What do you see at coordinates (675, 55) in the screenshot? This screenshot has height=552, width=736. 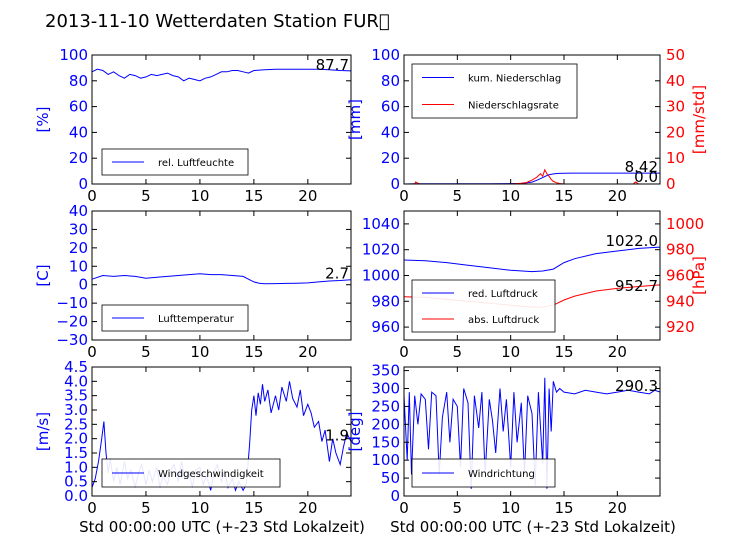 I see `y2-tick-label: 50` at bounding box center [675, 55].